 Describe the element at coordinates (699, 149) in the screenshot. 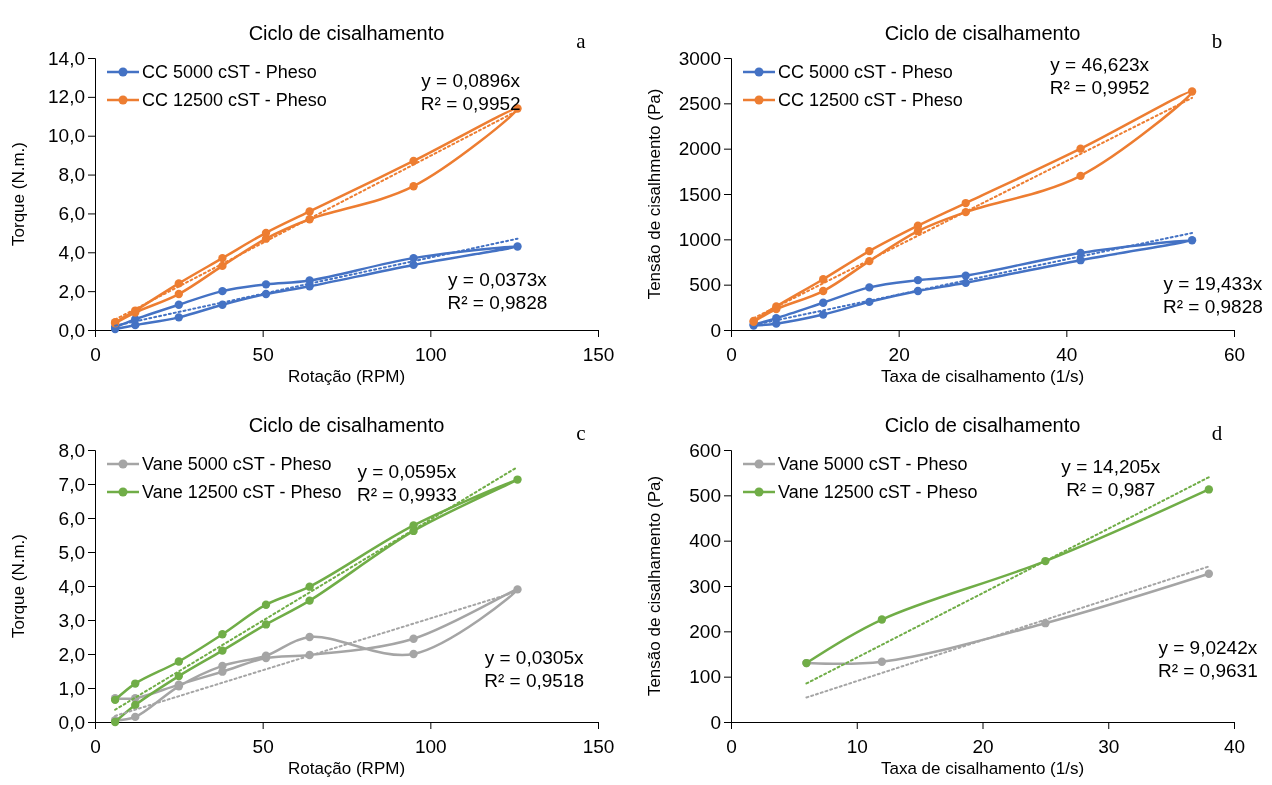

I see `y-tick-label: 2000` at that location.